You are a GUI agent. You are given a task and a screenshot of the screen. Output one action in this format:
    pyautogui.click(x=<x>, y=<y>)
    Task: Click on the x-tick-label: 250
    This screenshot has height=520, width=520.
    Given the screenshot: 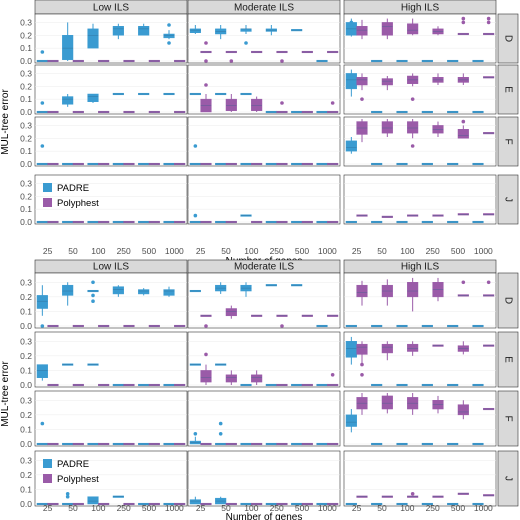 What is the action you would take?
    pyautogui.click(x=433, y=508)
    